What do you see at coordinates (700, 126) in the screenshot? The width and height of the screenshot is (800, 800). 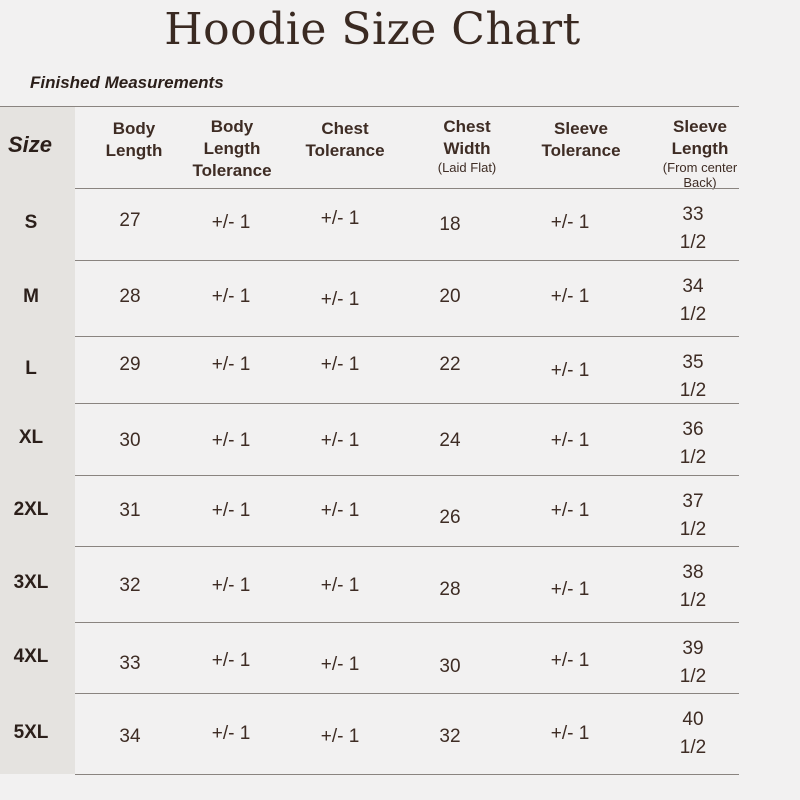 I see `header-sl-line1: Sleeve` at bounding box center [700, 126].